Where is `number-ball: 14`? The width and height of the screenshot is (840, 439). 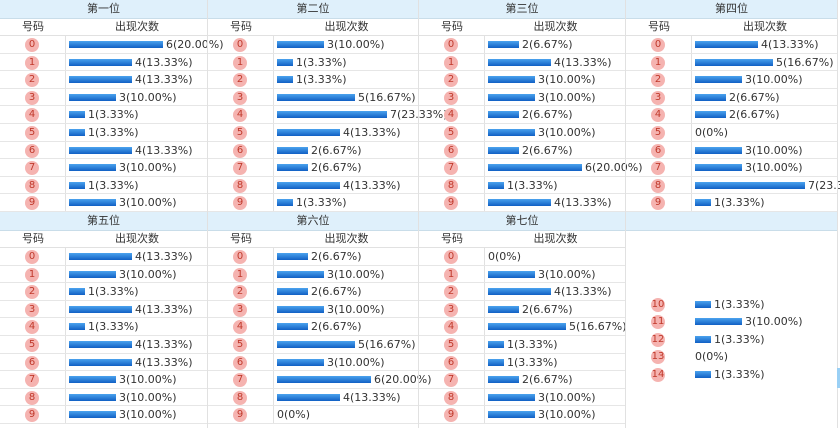 number-ball: 14 is located at coordinates (658, 374).